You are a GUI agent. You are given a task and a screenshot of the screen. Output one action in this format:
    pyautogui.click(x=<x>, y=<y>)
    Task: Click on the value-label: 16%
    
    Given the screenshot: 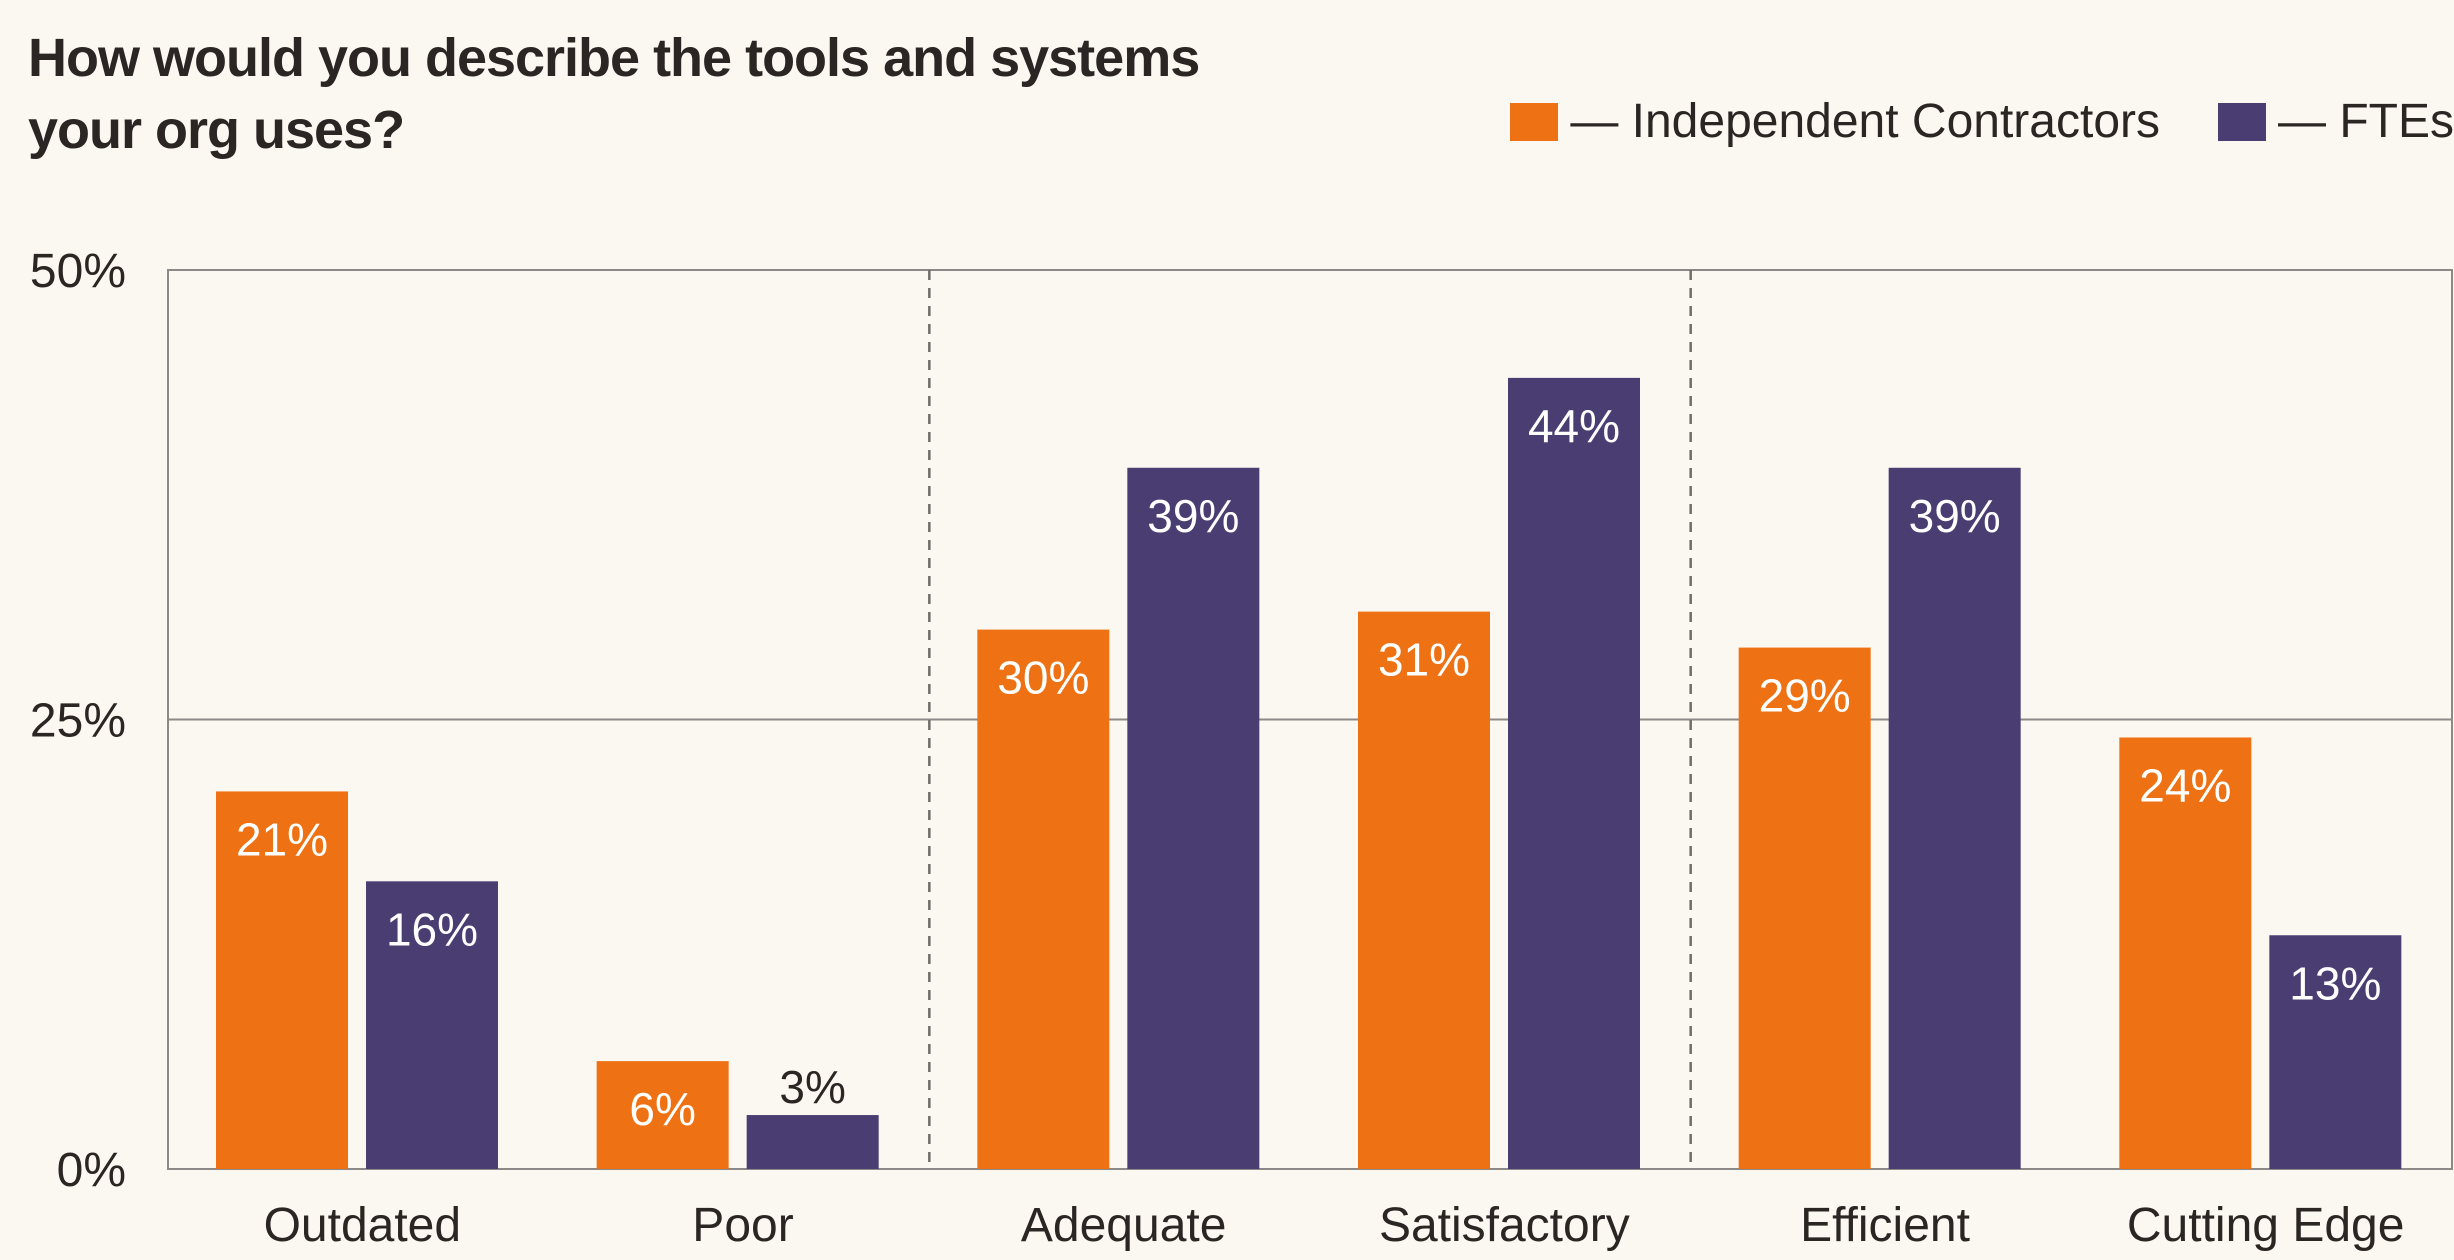 What is the action you would take?
    pyautogui.click(x=432, y=929)
    